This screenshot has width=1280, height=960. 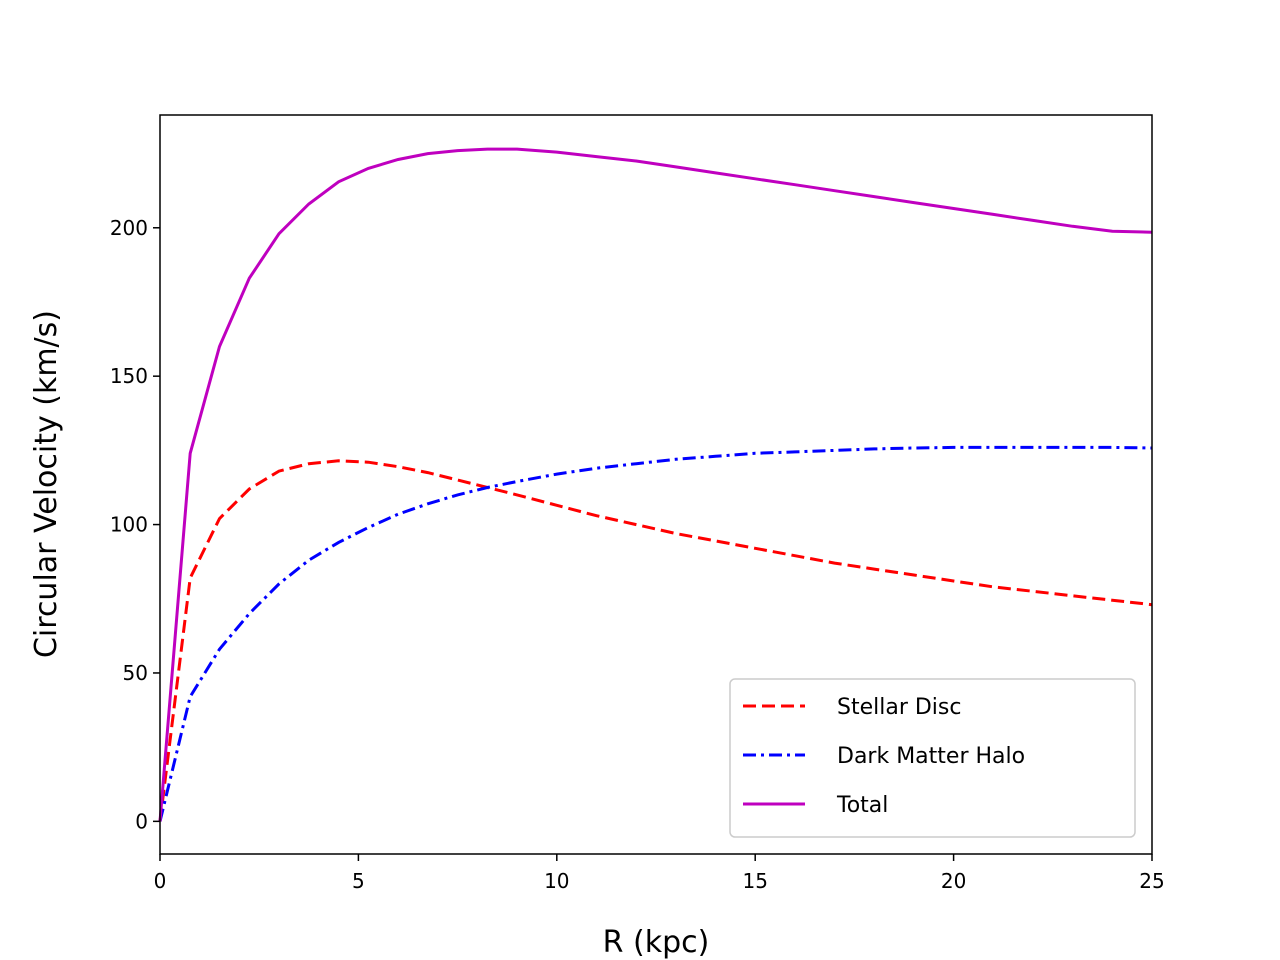 I want to click on legend-entries: Stellar Disc Dark Matter Halo Total, so click(x=884, y=756).